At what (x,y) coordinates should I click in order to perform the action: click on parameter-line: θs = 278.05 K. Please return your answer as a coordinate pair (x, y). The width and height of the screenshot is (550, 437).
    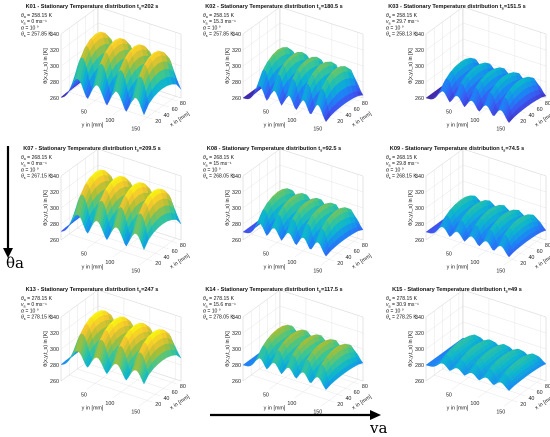
    Looking at the image, I should click on (218, 318).